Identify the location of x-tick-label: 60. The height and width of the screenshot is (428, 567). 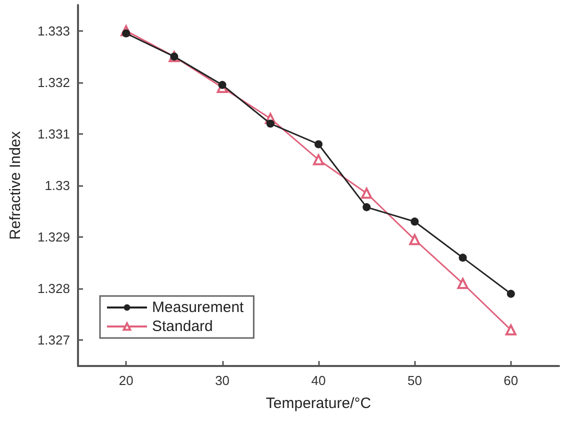
(511, 380).